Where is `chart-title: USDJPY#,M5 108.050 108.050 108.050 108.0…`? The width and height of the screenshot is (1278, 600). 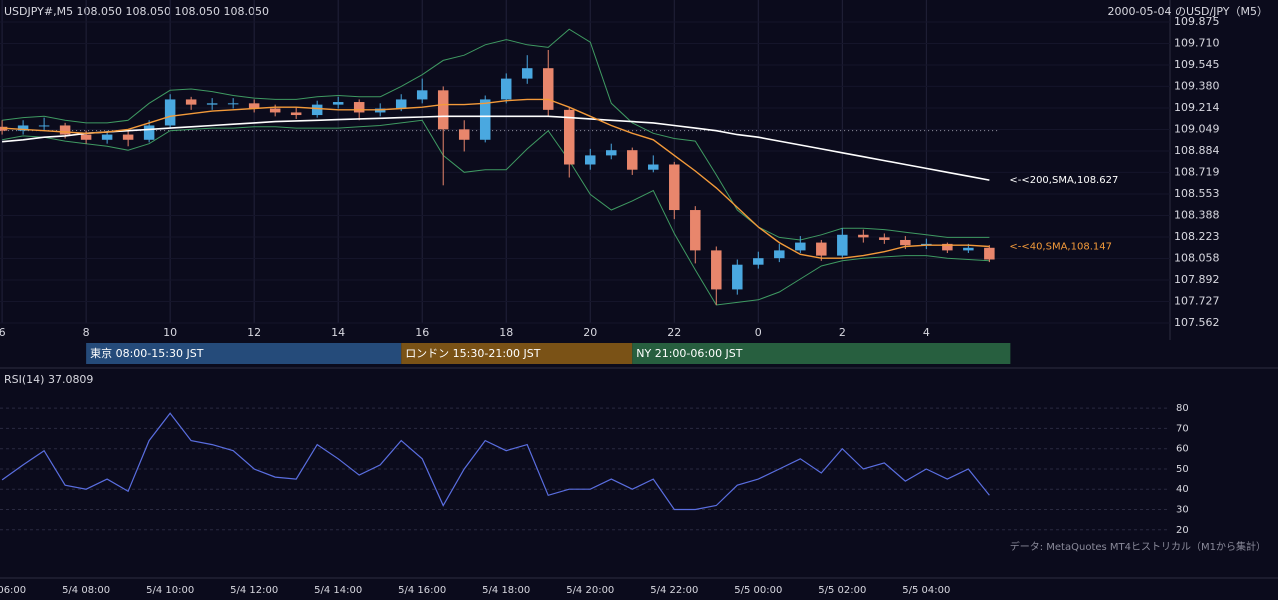
chart-title: USDJPY#,M5 108.050 108.050 108.050 108.0… is located at coordinates (136, 11).